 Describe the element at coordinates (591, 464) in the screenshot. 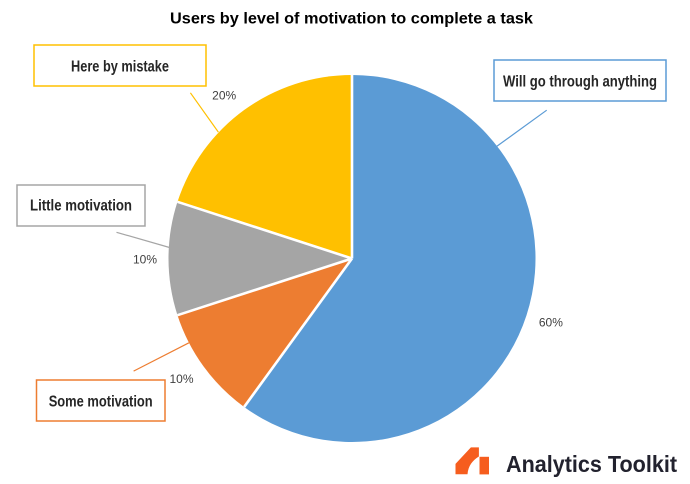

I see `svg-text: Analytics Toolkit` at that location.